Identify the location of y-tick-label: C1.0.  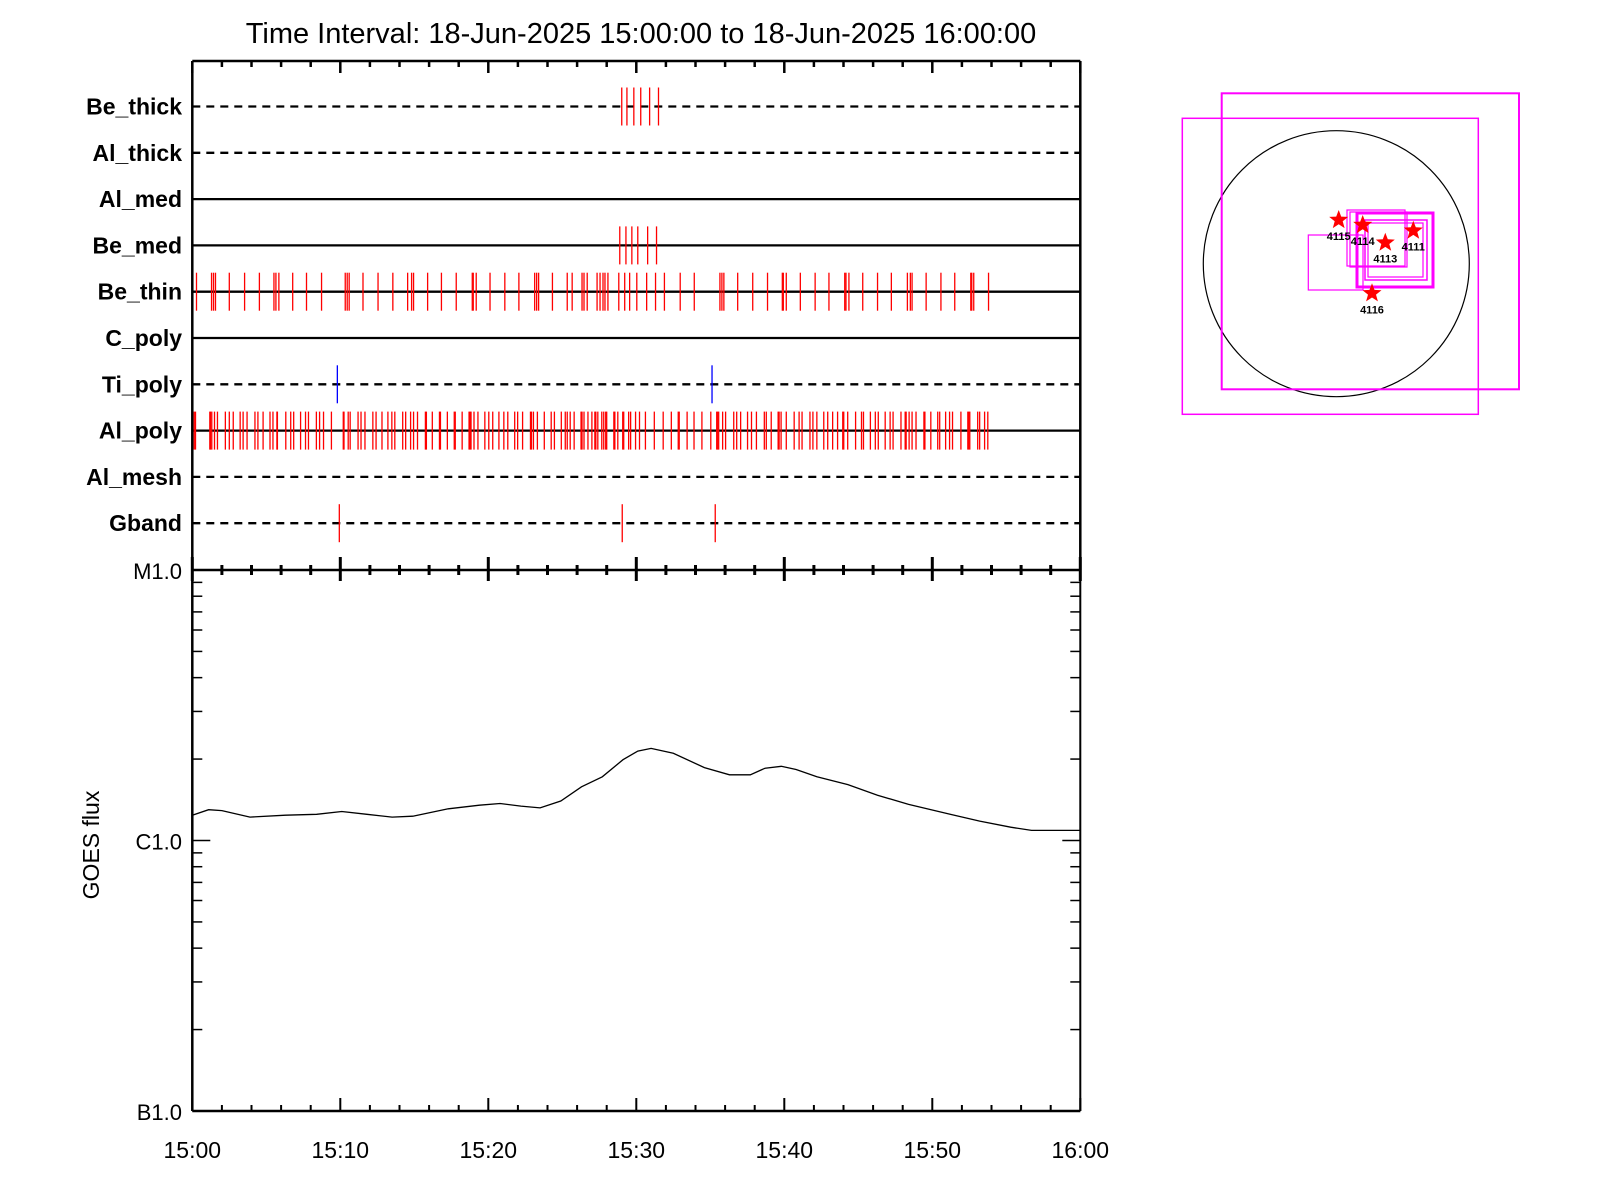
(159, 842).